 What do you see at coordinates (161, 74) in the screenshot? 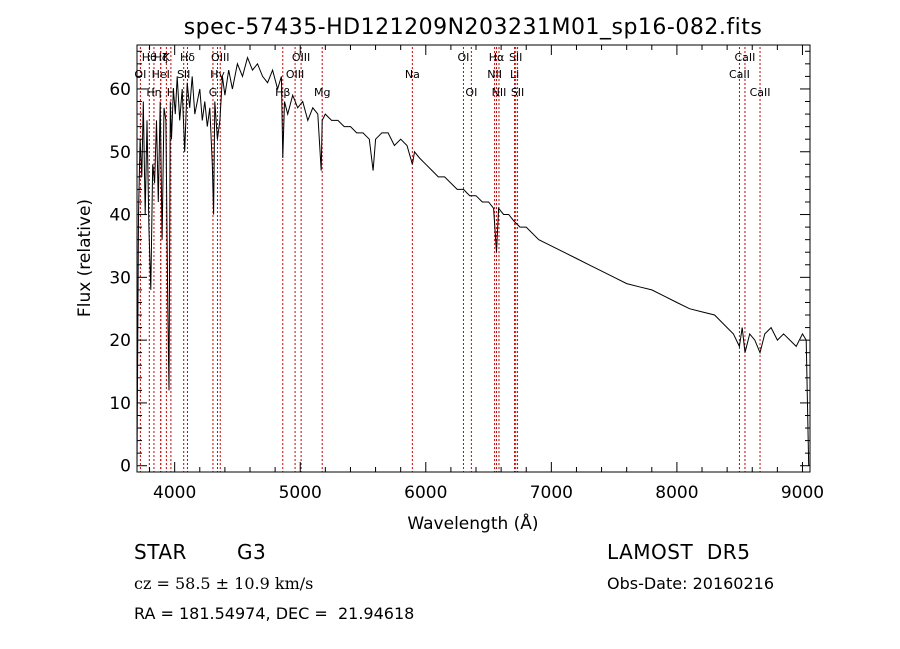
I see `line-label: HeI` at bounding box center [161, 74].